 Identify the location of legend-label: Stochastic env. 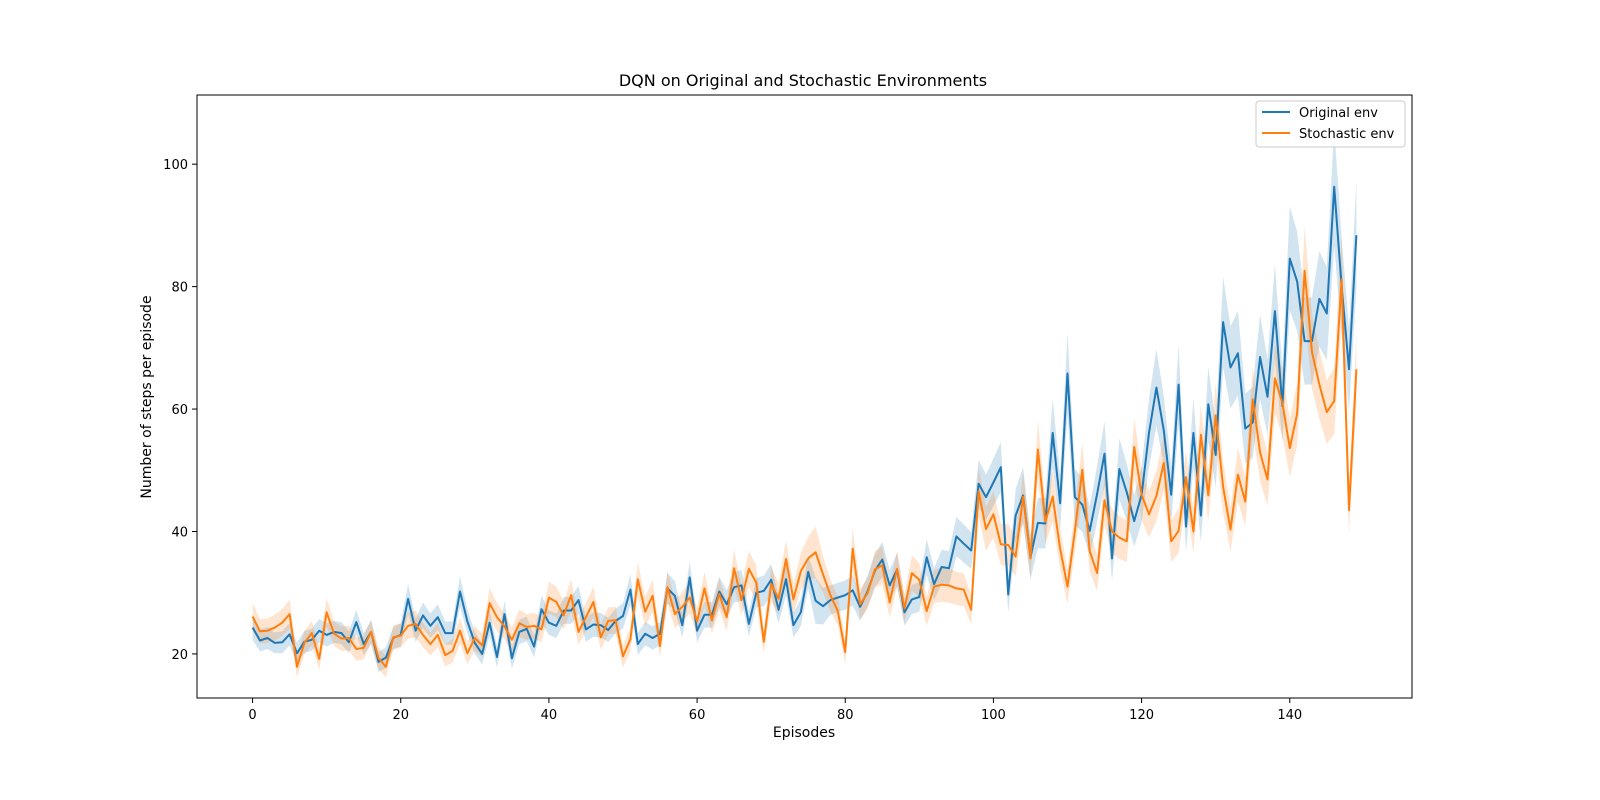
(1347, 134).